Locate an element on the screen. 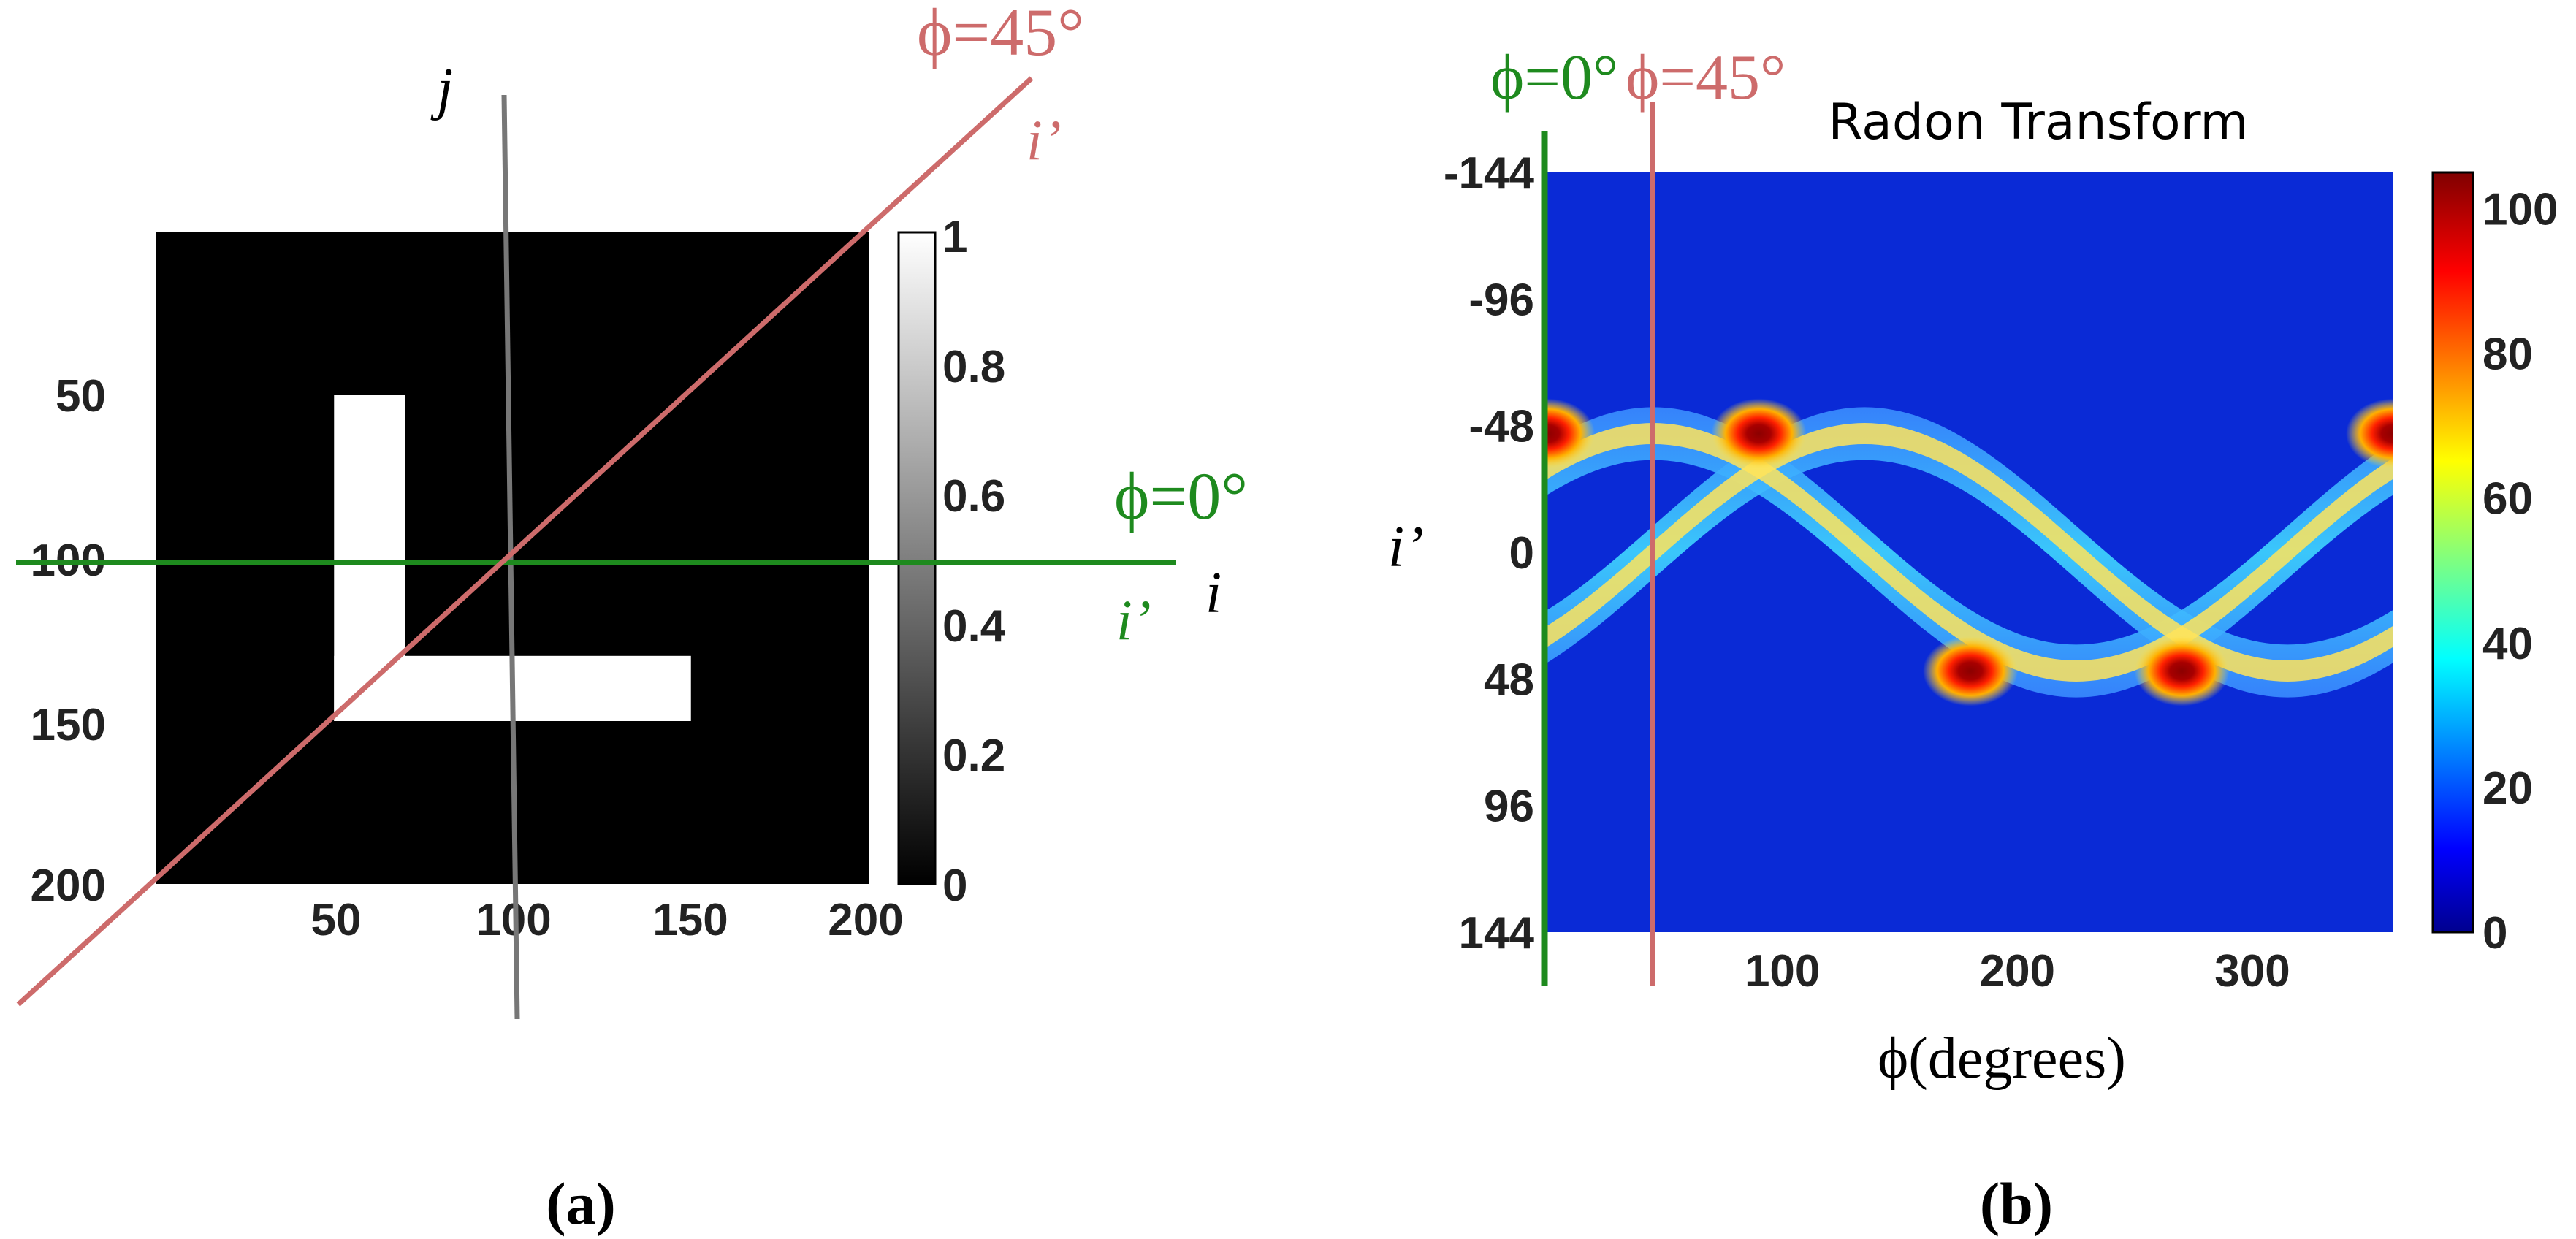 Image resolution: width=2576 pixels, height=1239 pixels. phi0-marker-label: ϕ=0° is located at coordinates (1554, 77).